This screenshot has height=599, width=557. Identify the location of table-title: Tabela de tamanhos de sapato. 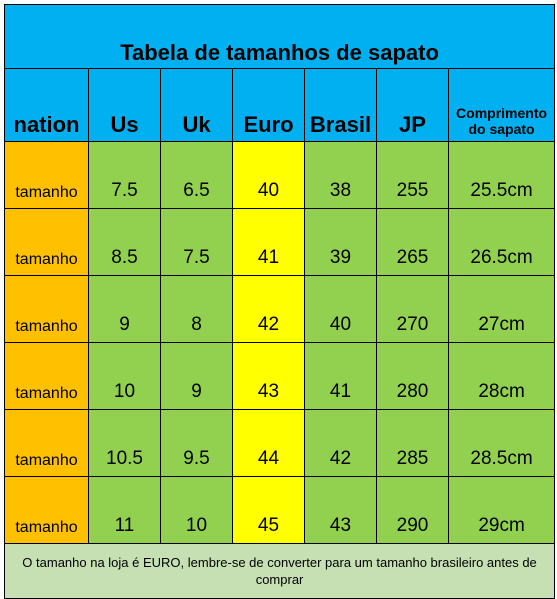
(279, 36).